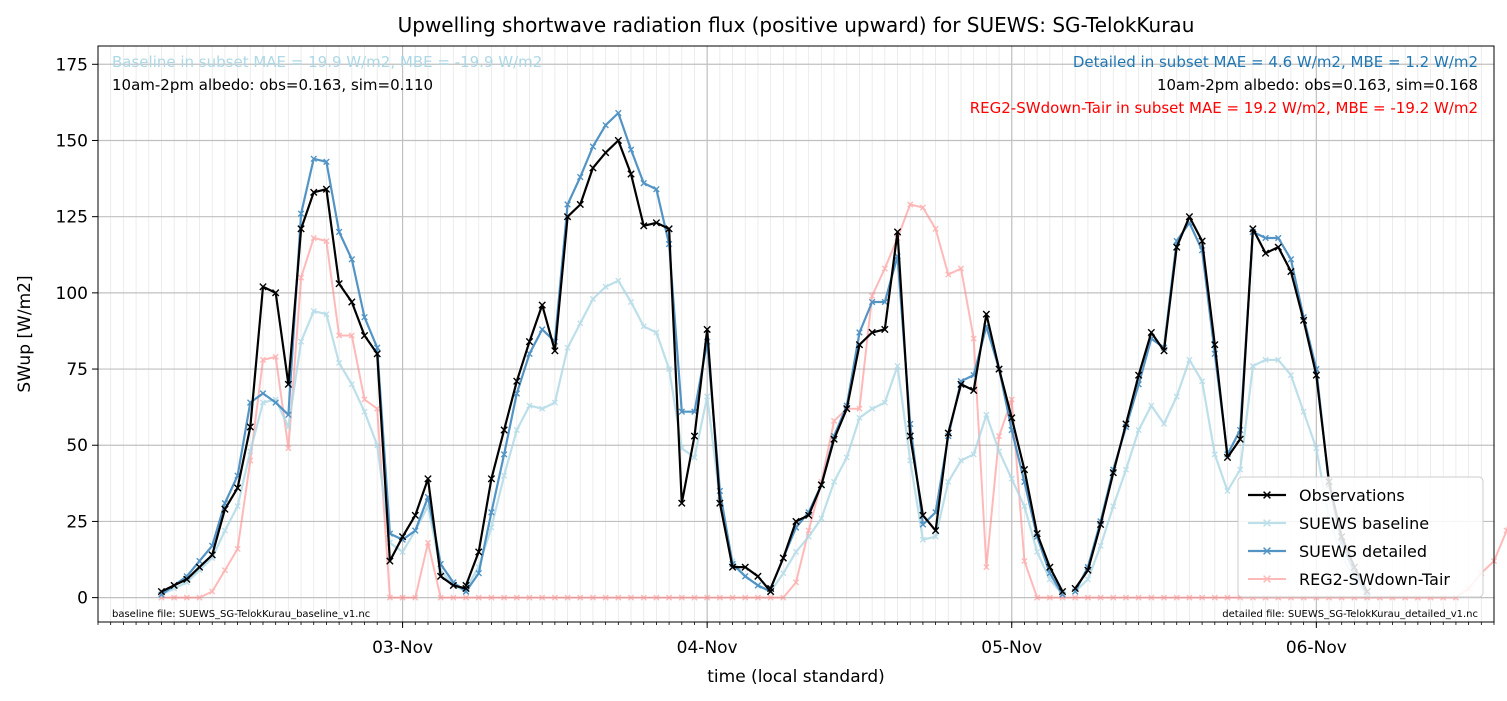 The width and height of the screenshot is (1507, 701). Describe the element at coordinates (1363, 551) in the screenshot. I see `legend-label-suews-detailed: SUEWS detailed` at that location.